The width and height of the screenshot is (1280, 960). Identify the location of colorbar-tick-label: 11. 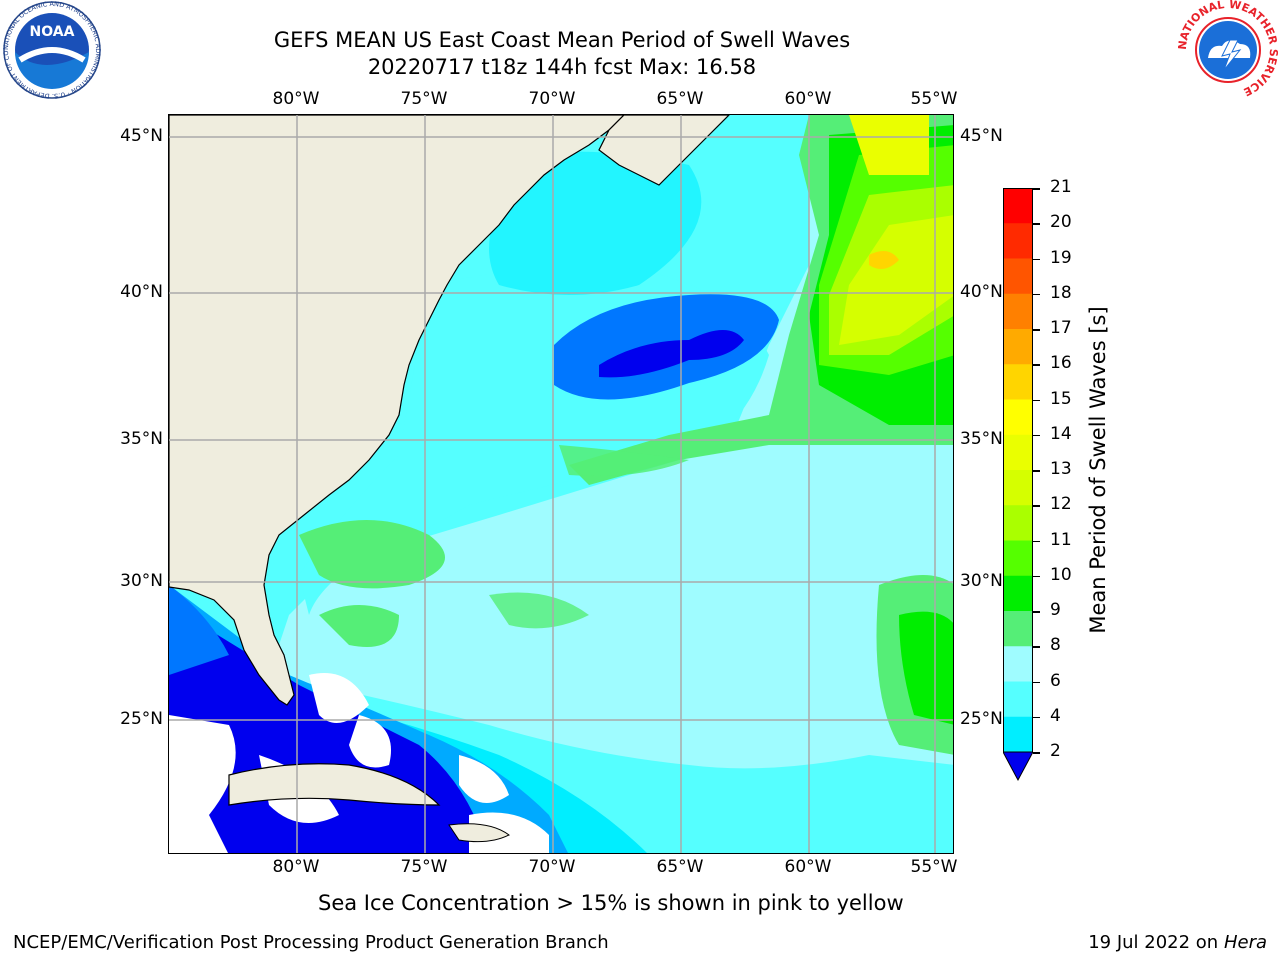
(1061, 539).